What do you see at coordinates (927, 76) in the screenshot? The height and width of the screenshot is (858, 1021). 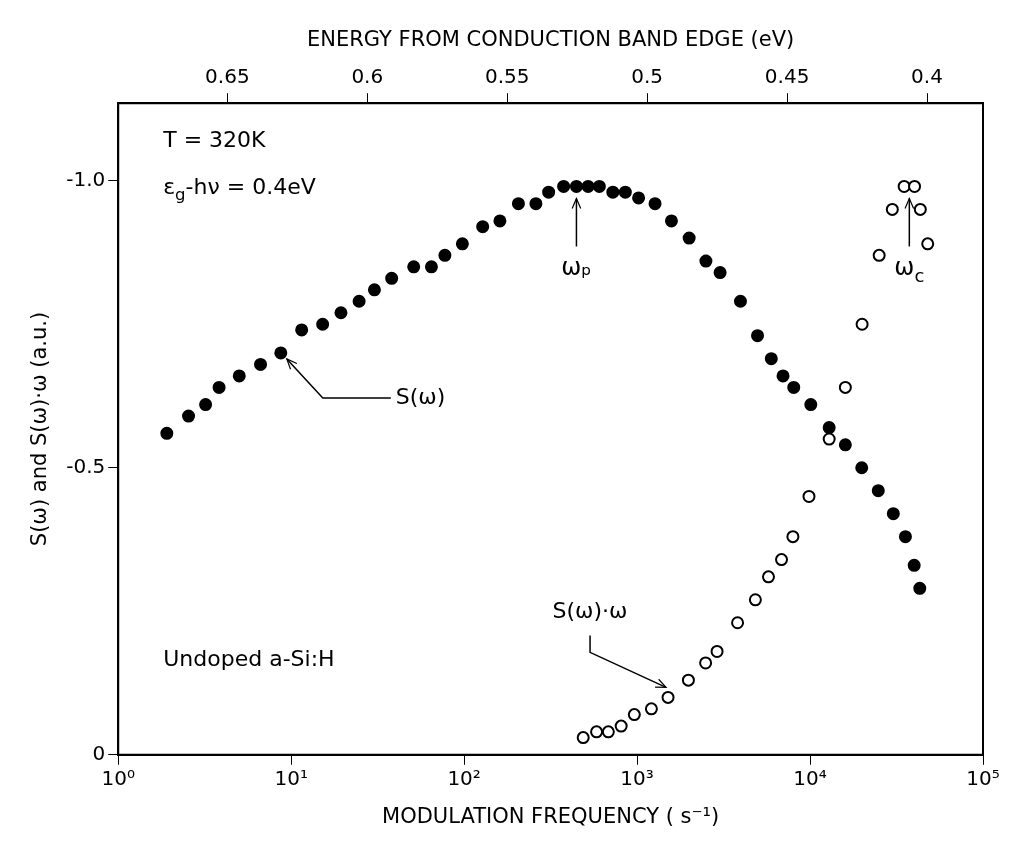 I see `x2-tick-label: 0.4` at bounding box center [927, 76].